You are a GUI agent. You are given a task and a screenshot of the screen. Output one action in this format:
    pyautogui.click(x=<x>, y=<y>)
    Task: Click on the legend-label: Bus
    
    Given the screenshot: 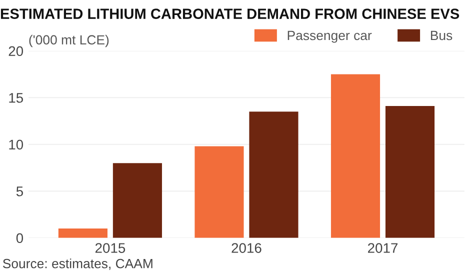 What is the action you would take?
    pyautogui.click(x=441, y=35)
    